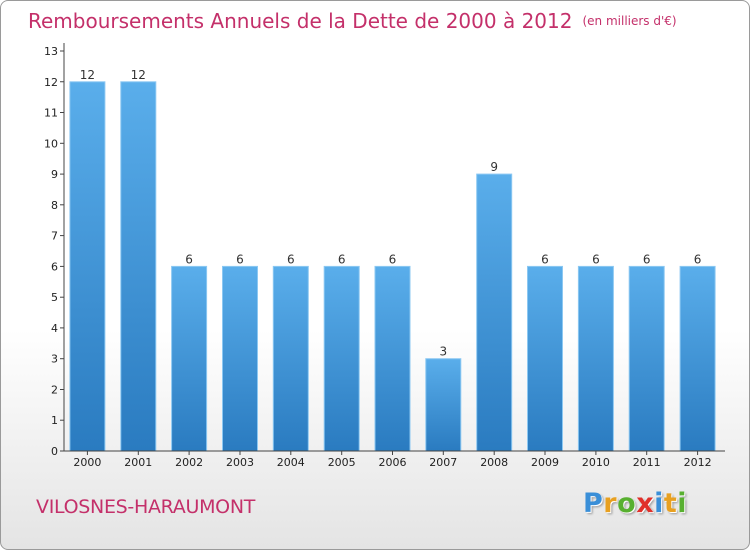 The width and height of the screenshot is (750, 550). Describe the element at coordinates (670, 503) in the screenshot. I see `logo-letter: t` at that location.